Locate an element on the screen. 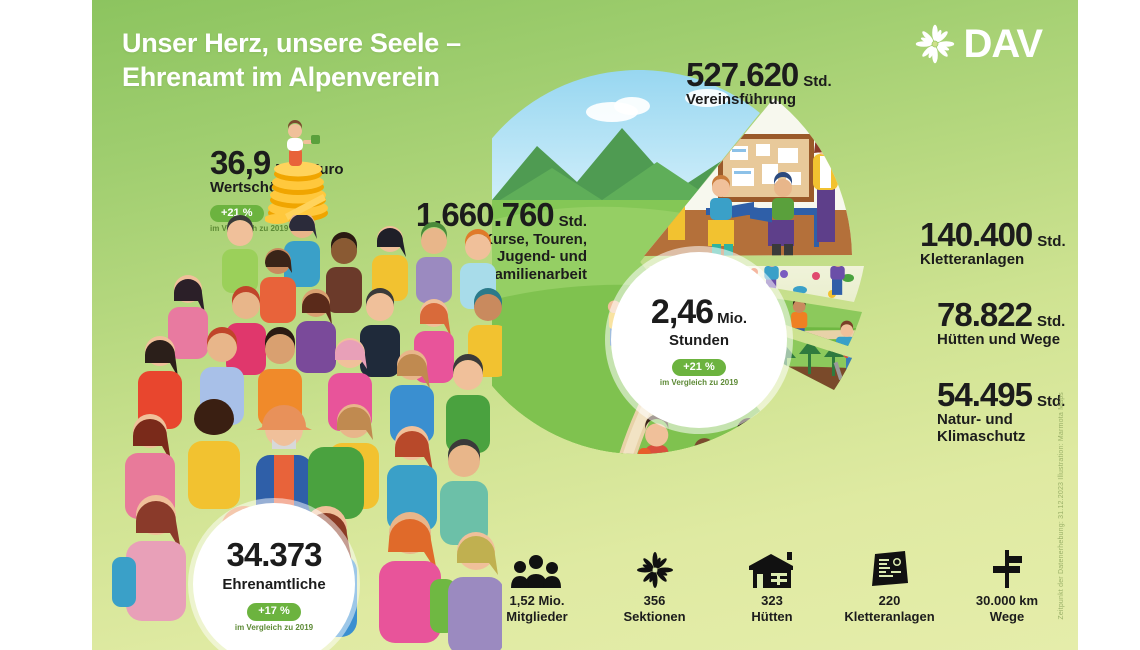  slice-unit-vereinsfuehrung: Std. is located at coordinates (817, 81).